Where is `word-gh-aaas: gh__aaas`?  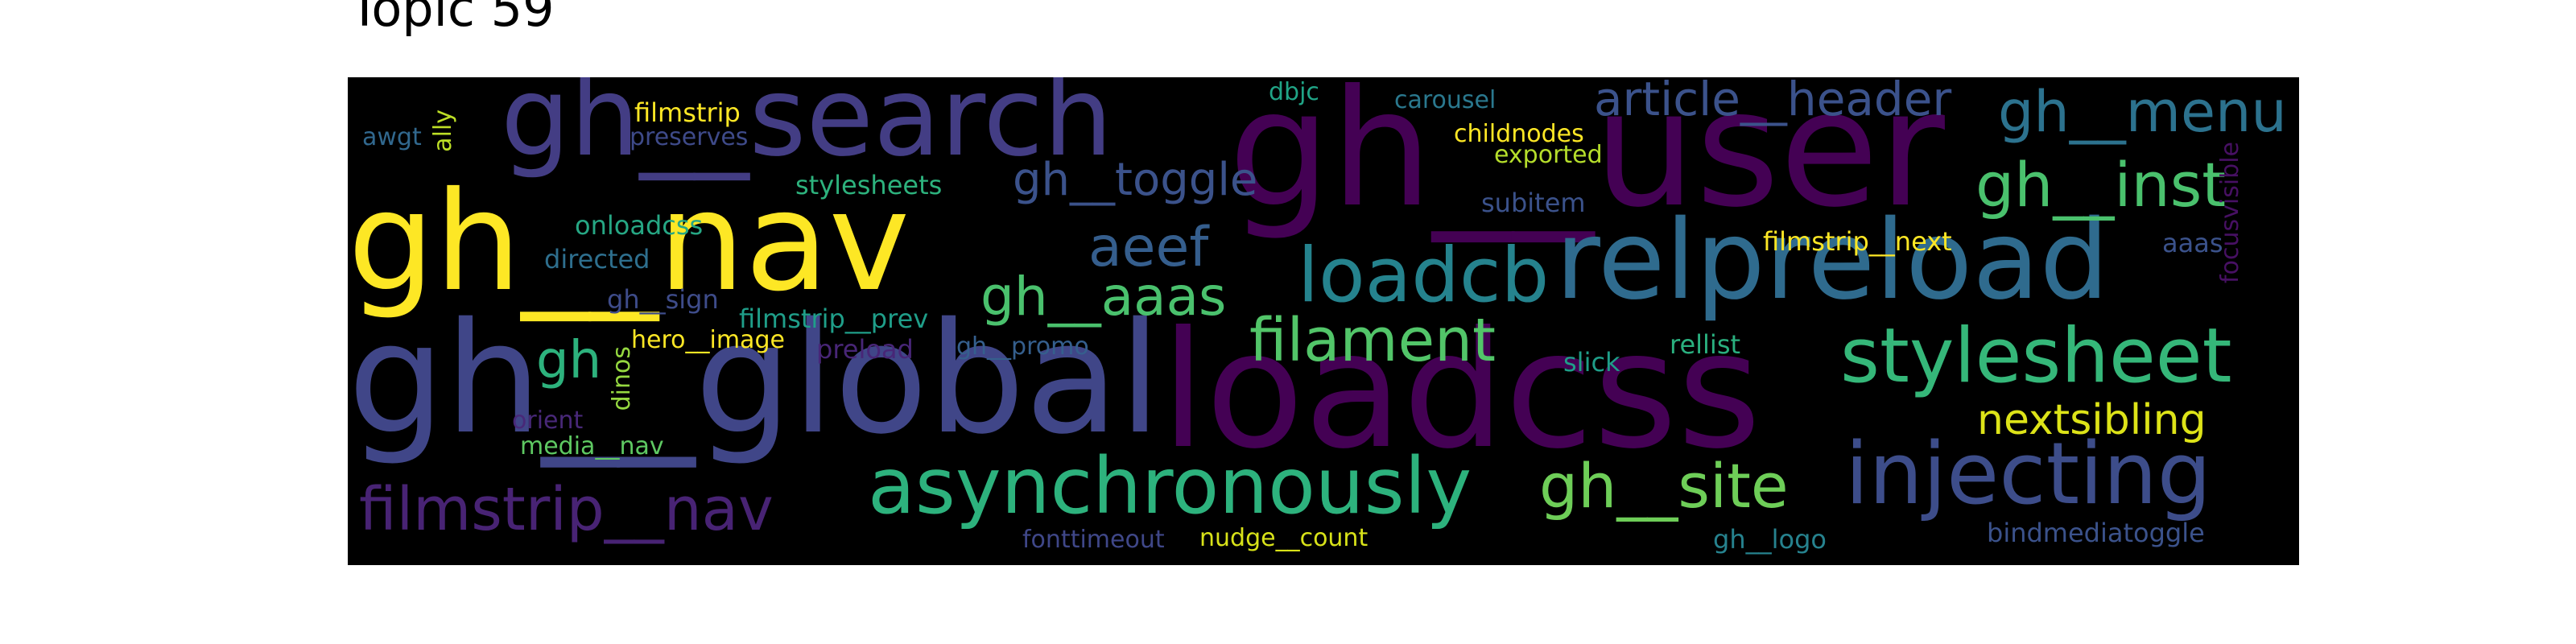
word-gh-aaas: gh__aaas is located at coordinates (1103, 297).